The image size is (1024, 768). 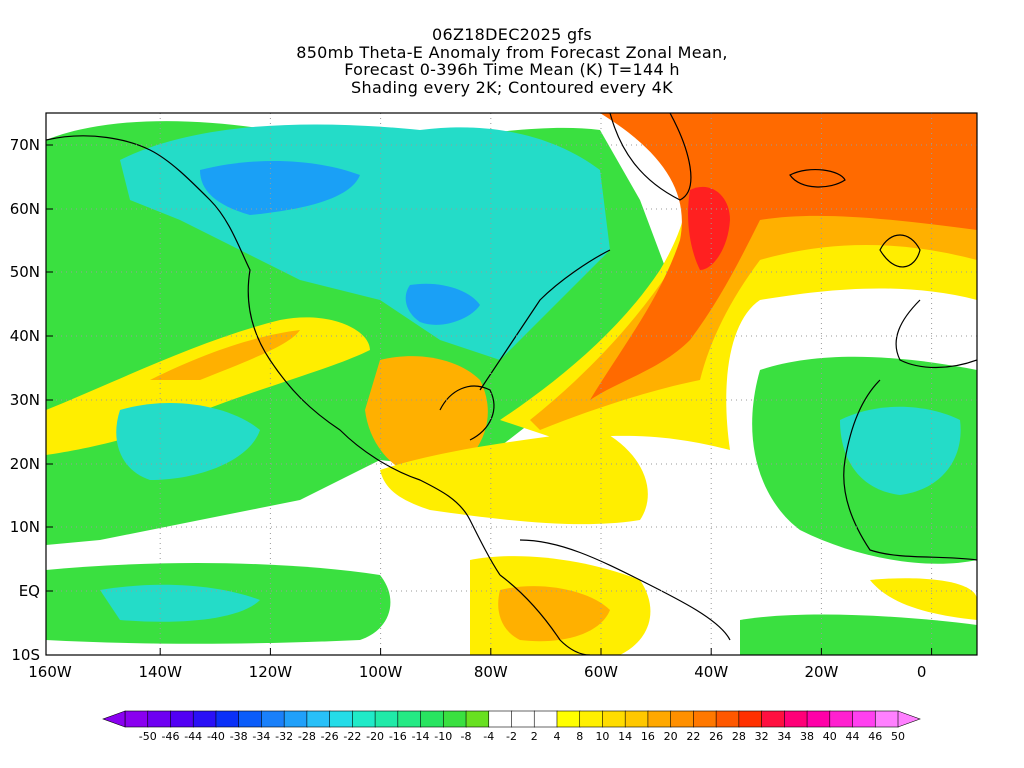 I want to click on longitude-labels: 160W 140W 120W 100W 80W 60W 40W 20W 0, so click(x=477, y=672).